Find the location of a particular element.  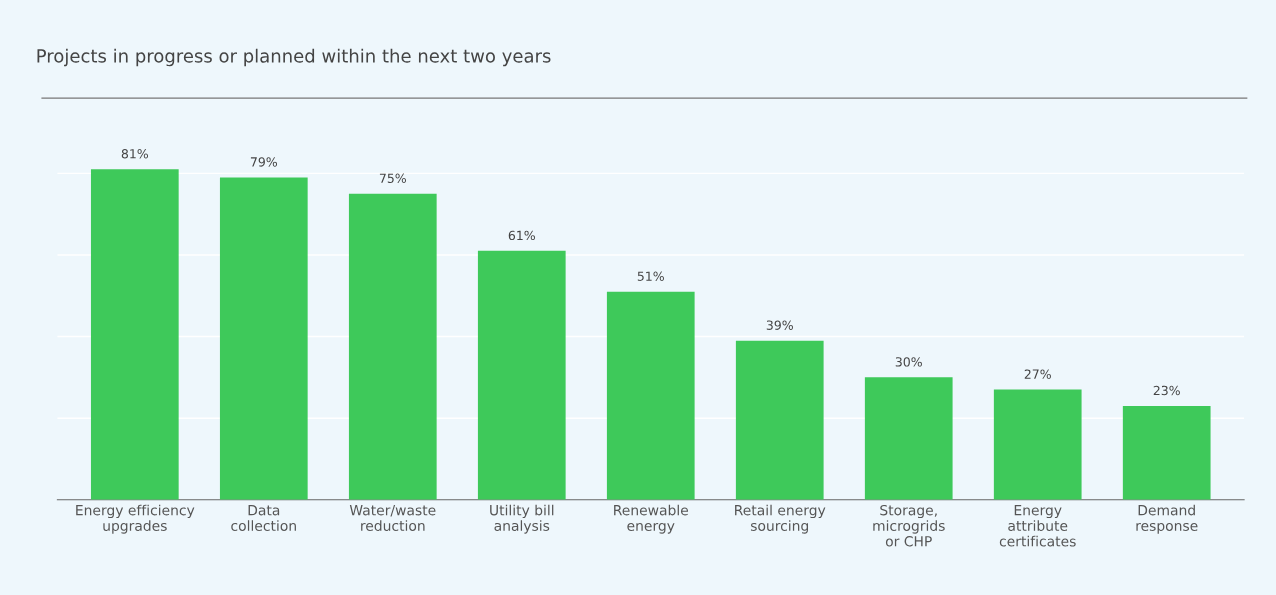

data-label: 51% is located at coordinates (650, 276).